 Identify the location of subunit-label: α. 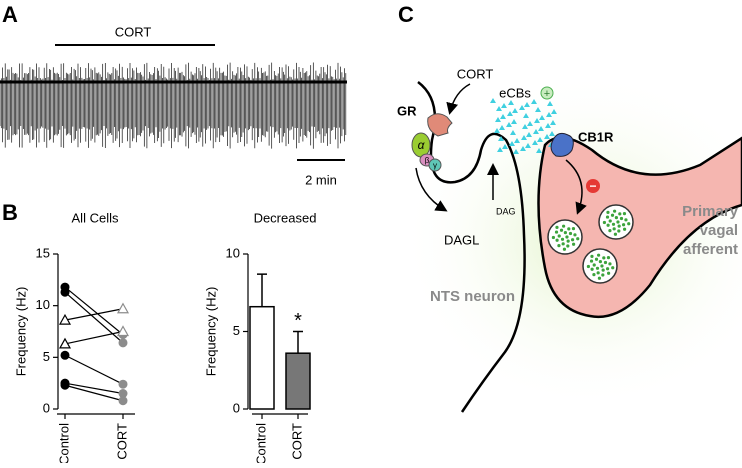
(422, 145).